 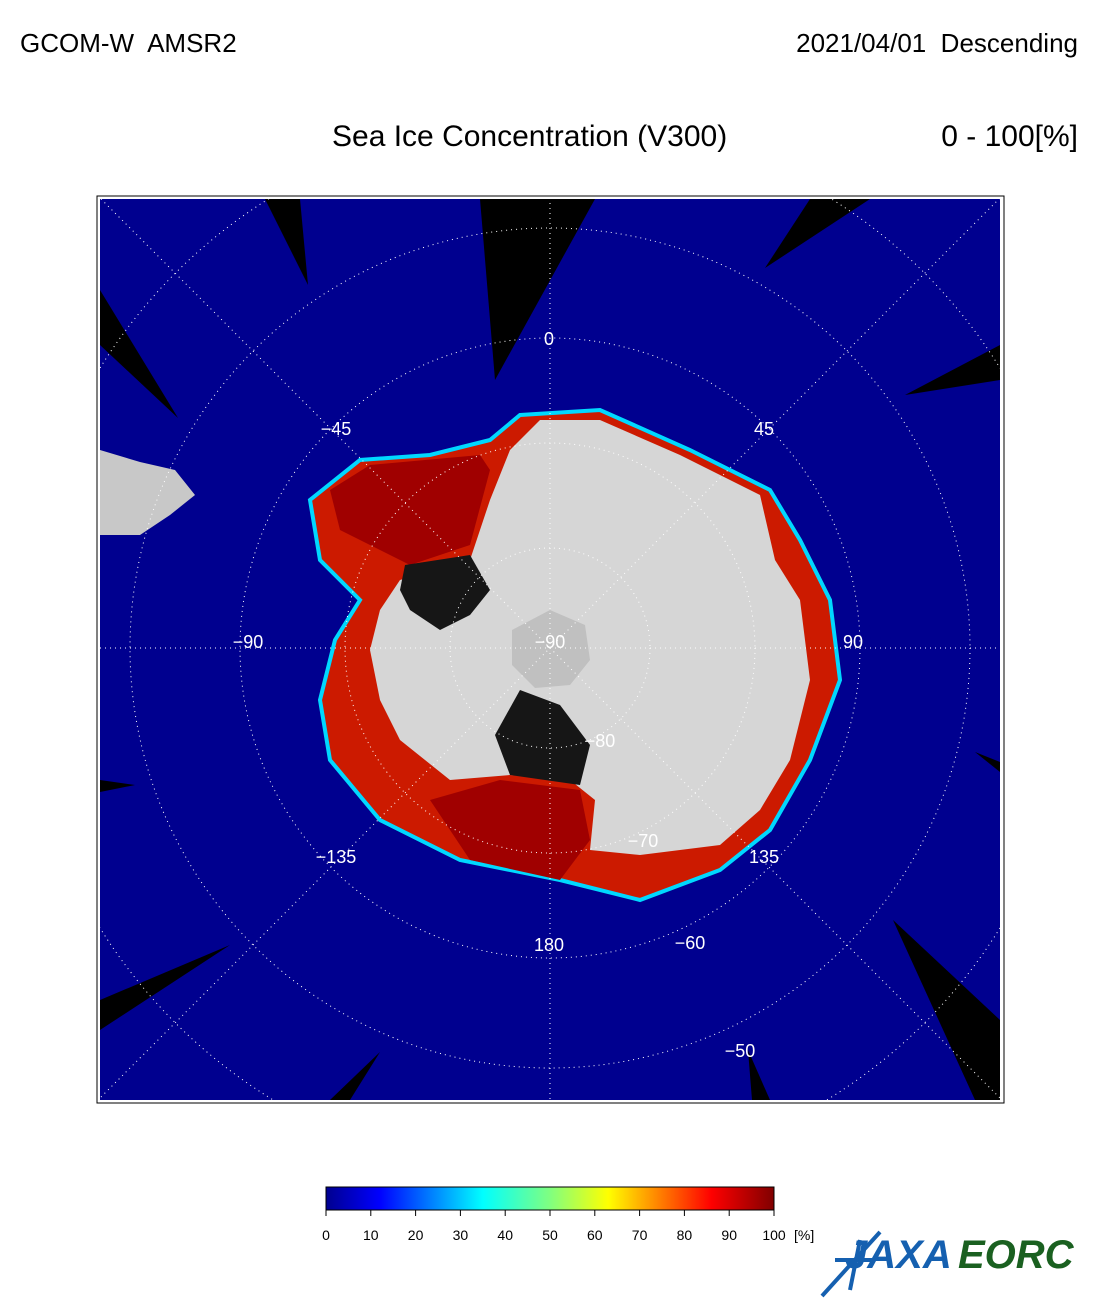 I want to click on colorbar-tick-label: 50, so click(x=550, y=1235).